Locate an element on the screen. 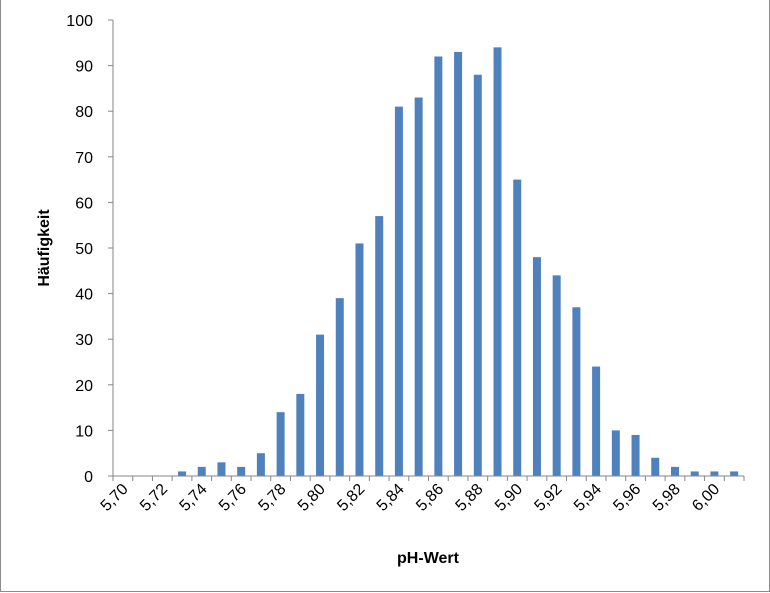 Image resolution: width=770 pixels, height=593 pixels. x-tick-label: 5,88 is located at coordinates (470, 498).